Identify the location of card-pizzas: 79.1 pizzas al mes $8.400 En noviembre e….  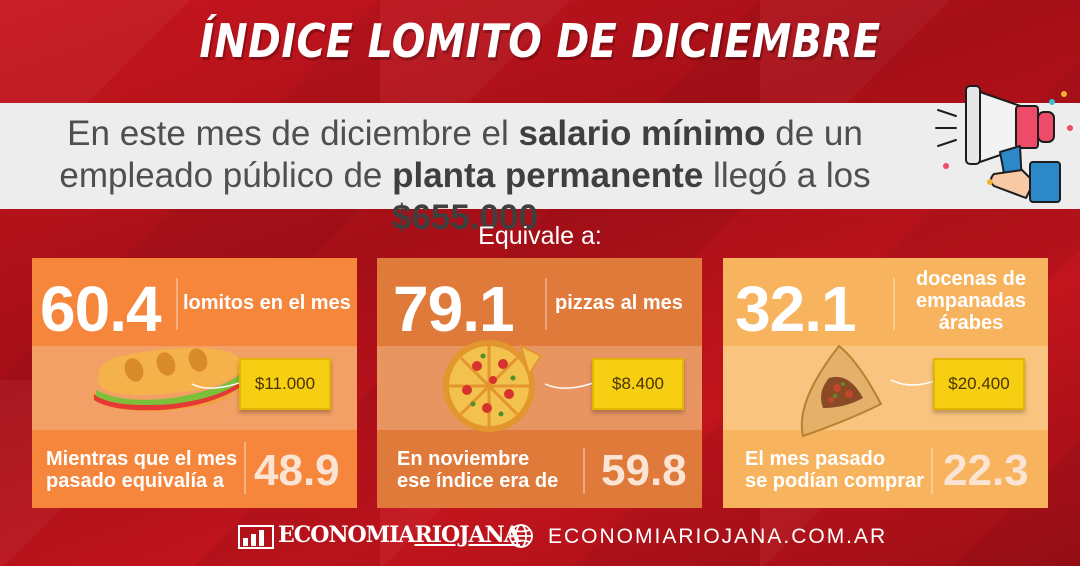
(539, 383).